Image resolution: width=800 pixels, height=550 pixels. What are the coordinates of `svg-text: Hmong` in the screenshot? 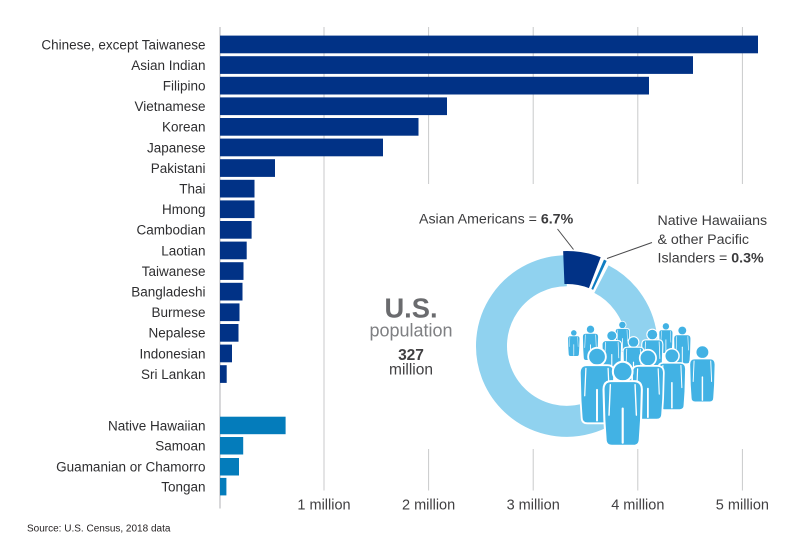 It's located at (184, 209).